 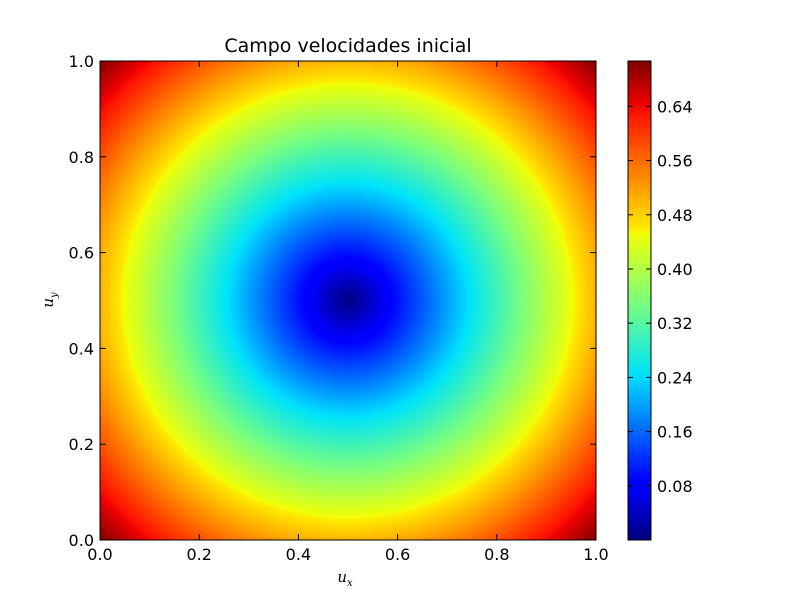 I want to click on colorbar: 0.08 0.16 0.24 0.32 0.40 0.48 0.56 0.64, so click(x=660, y=300).